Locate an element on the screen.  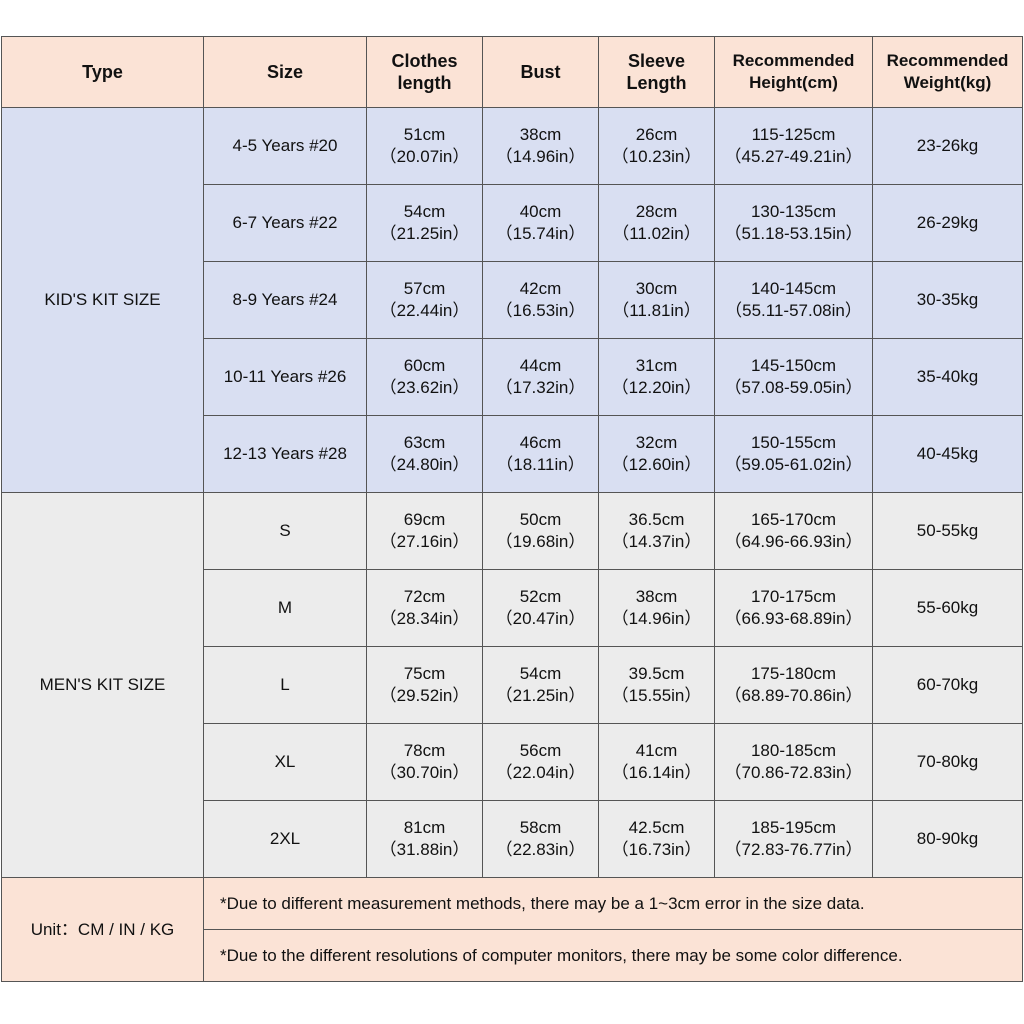
recommended-height-cell-line1: 150-155cm is located at coordinates (793, 442).